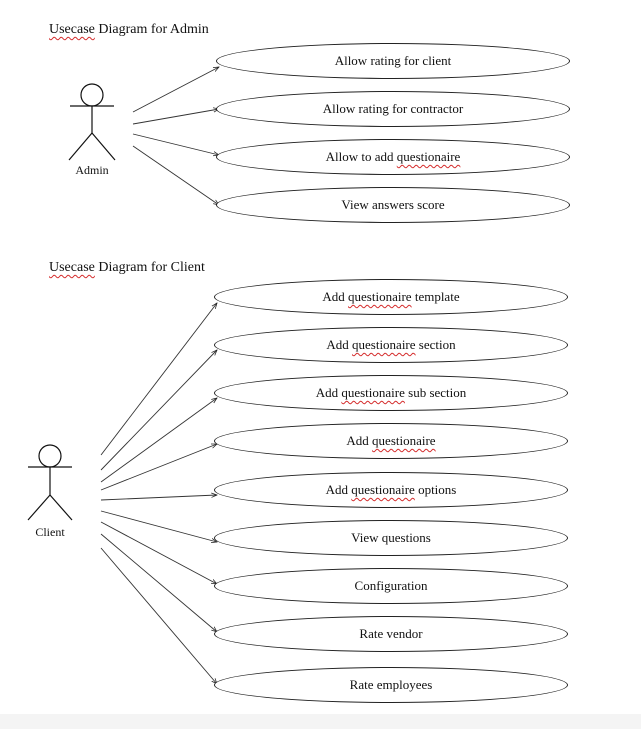 The image size is (641, 729). Describe the element at coordinates (393, 109) in the screenshot. I see `usecase-allow-rating-contractor: Allow rating for contractor` at that location.